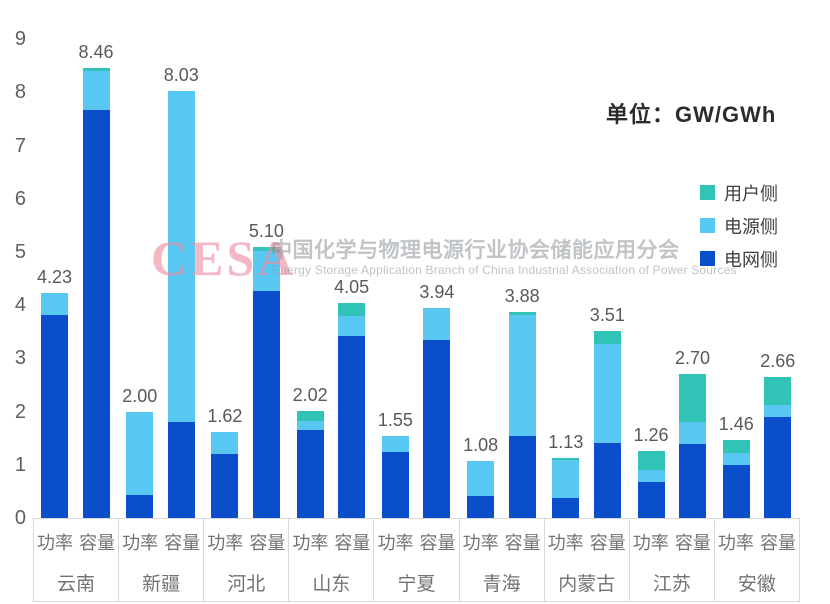  I want to click on stacked-bar-河北-容量, so click(266, 382).